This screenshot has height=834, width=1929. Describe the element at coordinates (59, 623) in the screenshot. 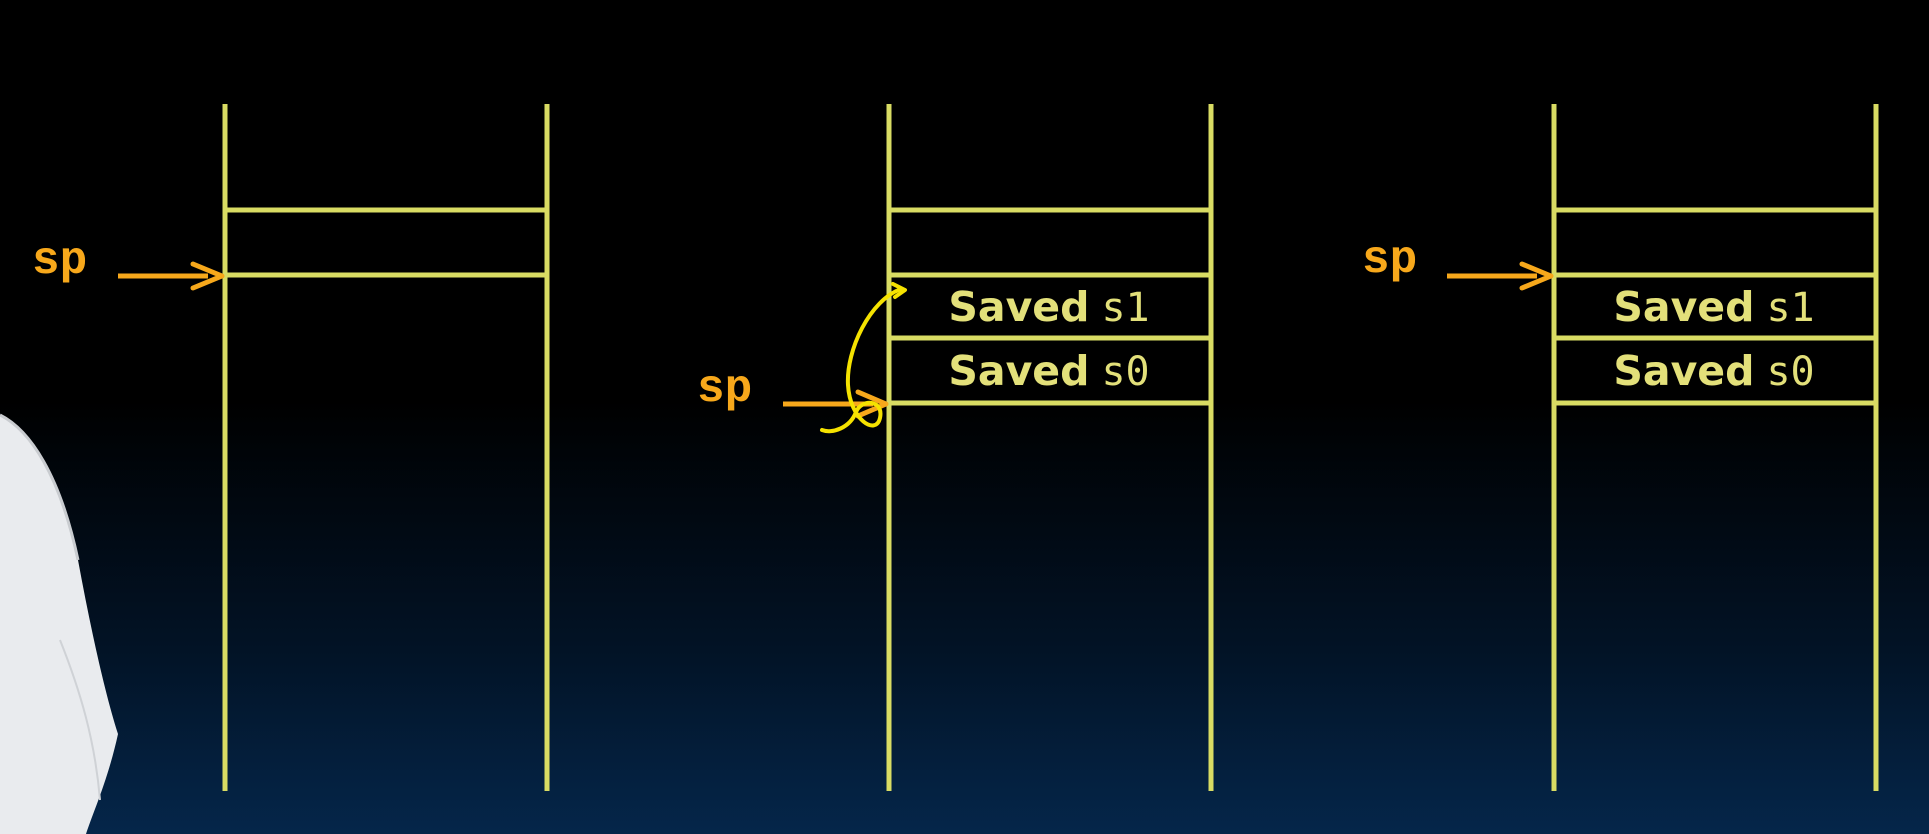

I see `presenter` at that location.